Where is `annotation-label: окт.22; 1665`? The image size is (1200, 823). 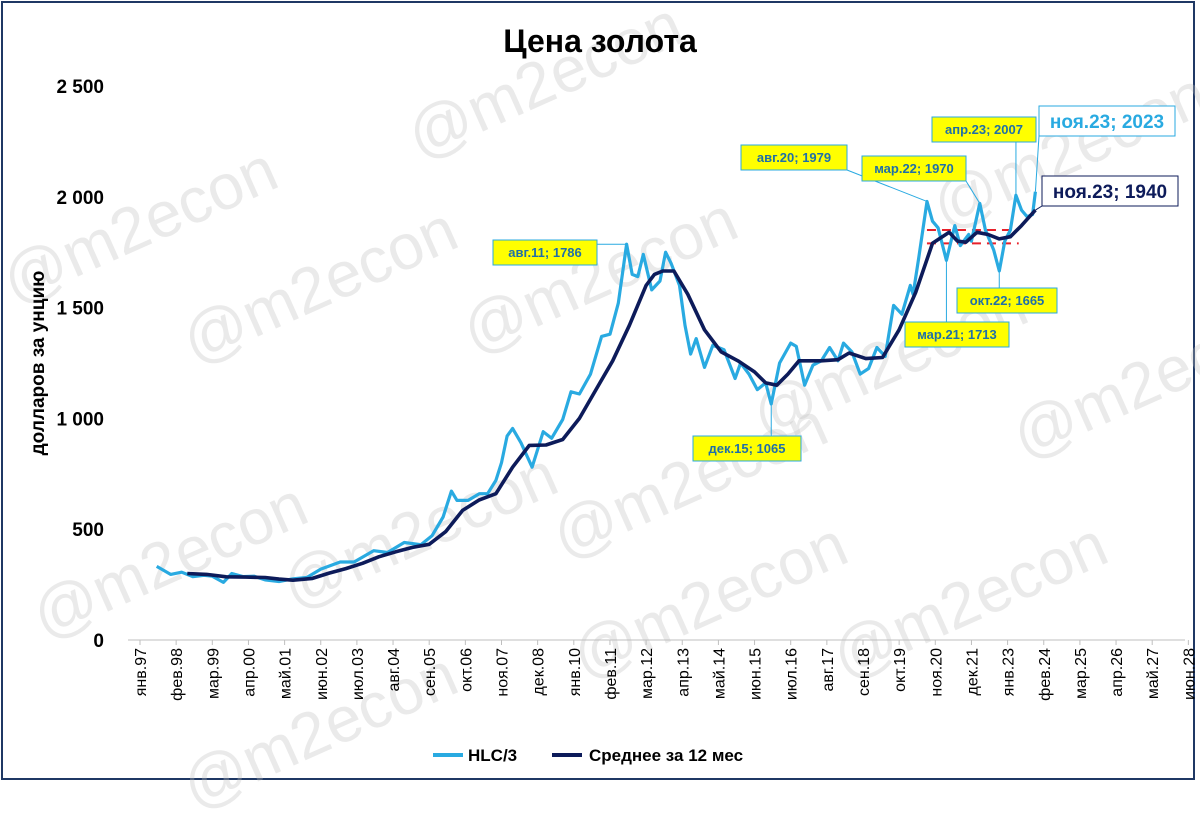 annotation-label: окт.22; 1665 is located at coordinates (1007, 300).